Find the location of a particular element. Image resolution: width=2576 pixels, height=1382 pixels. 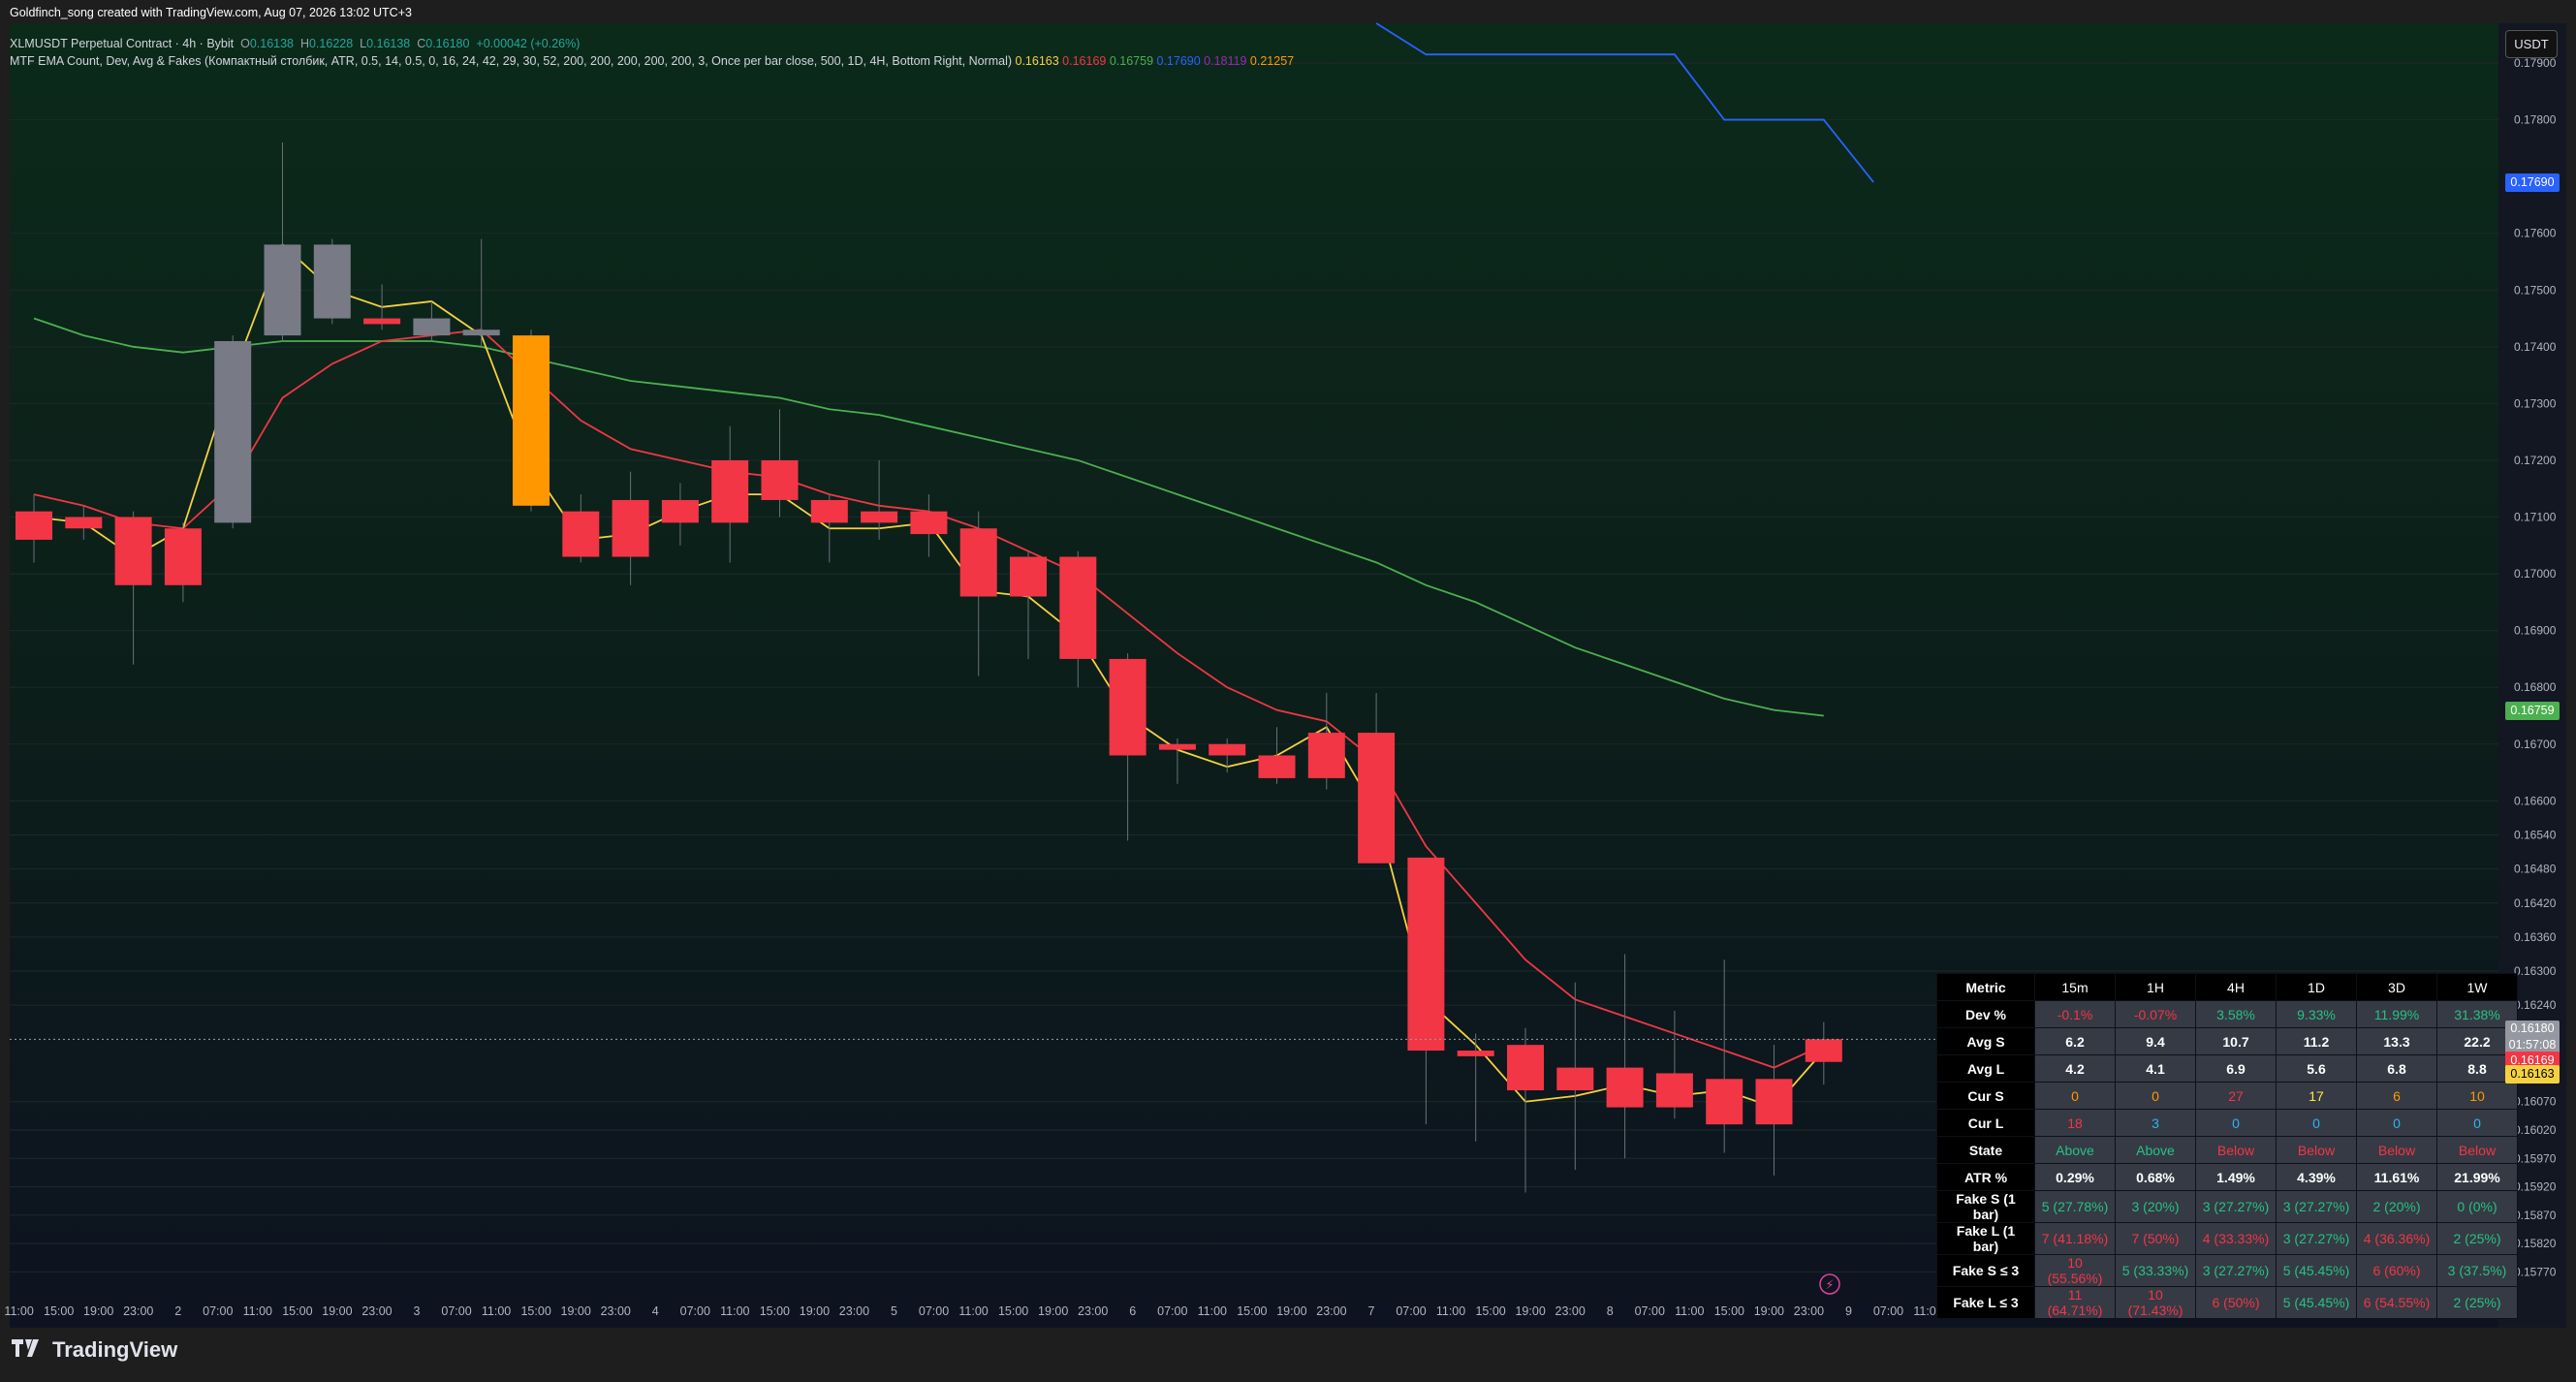

table-cell: 6 is located at coordinates (2396, 1096).